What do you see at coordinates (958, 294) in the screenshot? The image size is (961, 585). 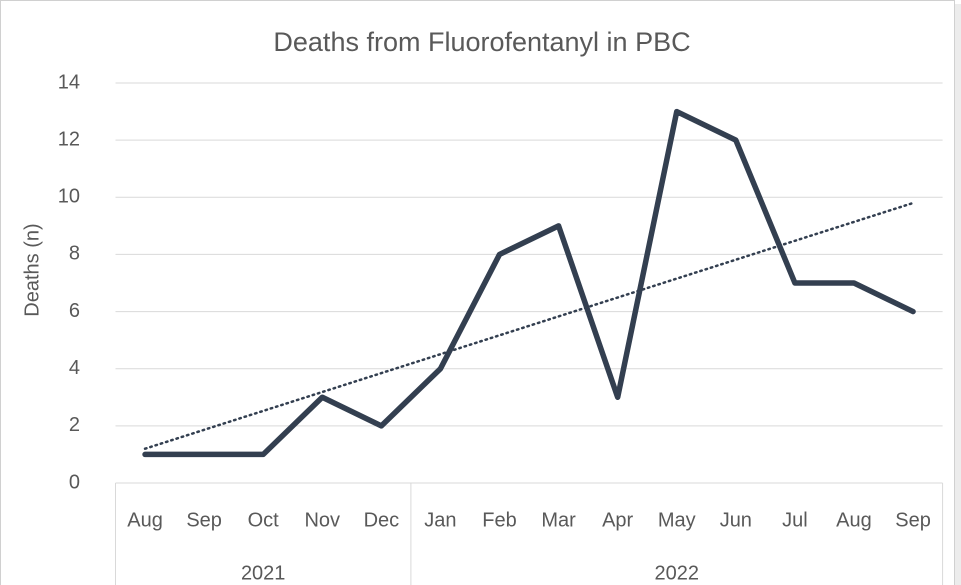 I see `shadow` at bounding box center [958, 294].